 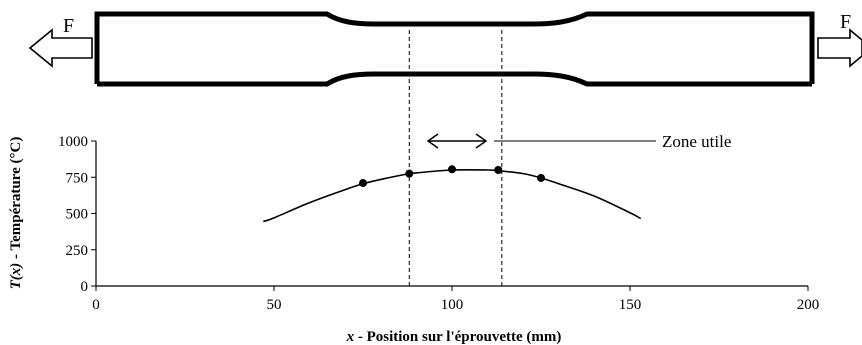 What do you see at coordinates (77, 215) in the screenshot?
I see `y-tick-label: 500` at bounding box center [77, 215].